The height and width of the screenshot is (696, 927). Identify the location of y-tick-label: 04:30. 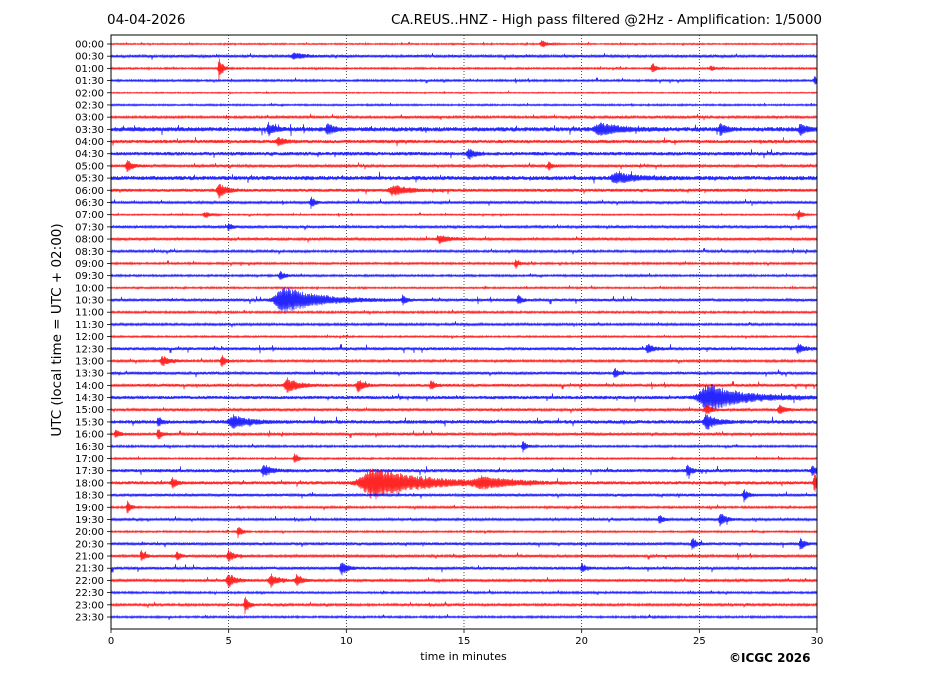
(89, 154).